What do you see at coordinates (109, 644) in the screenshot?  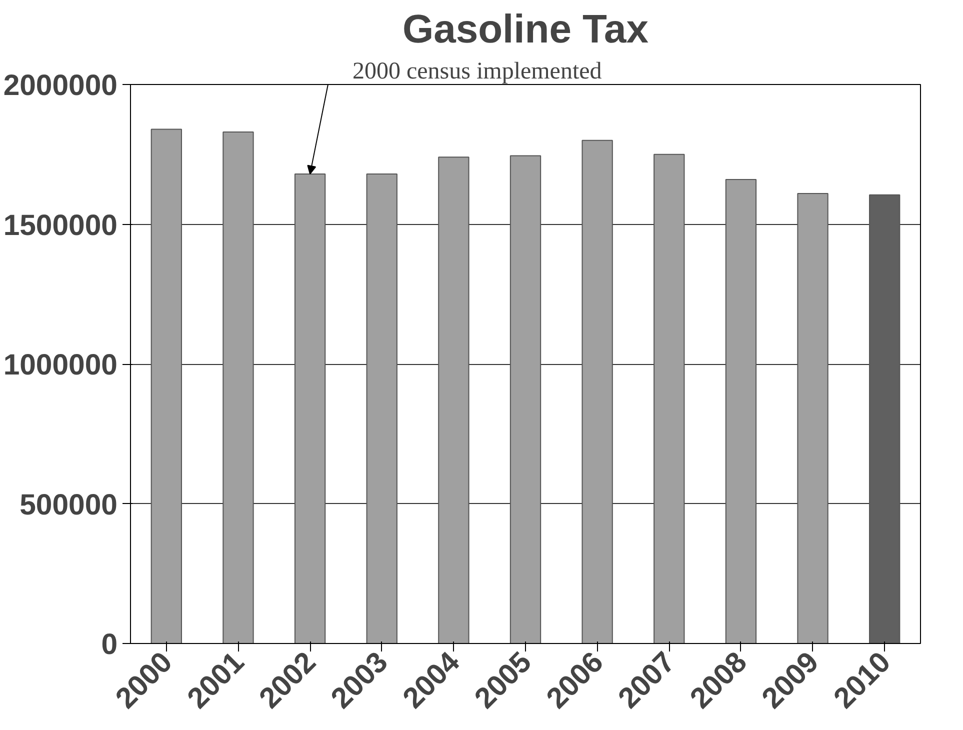 I see `y-tick-label: 0` at bounding box center [109, 644].